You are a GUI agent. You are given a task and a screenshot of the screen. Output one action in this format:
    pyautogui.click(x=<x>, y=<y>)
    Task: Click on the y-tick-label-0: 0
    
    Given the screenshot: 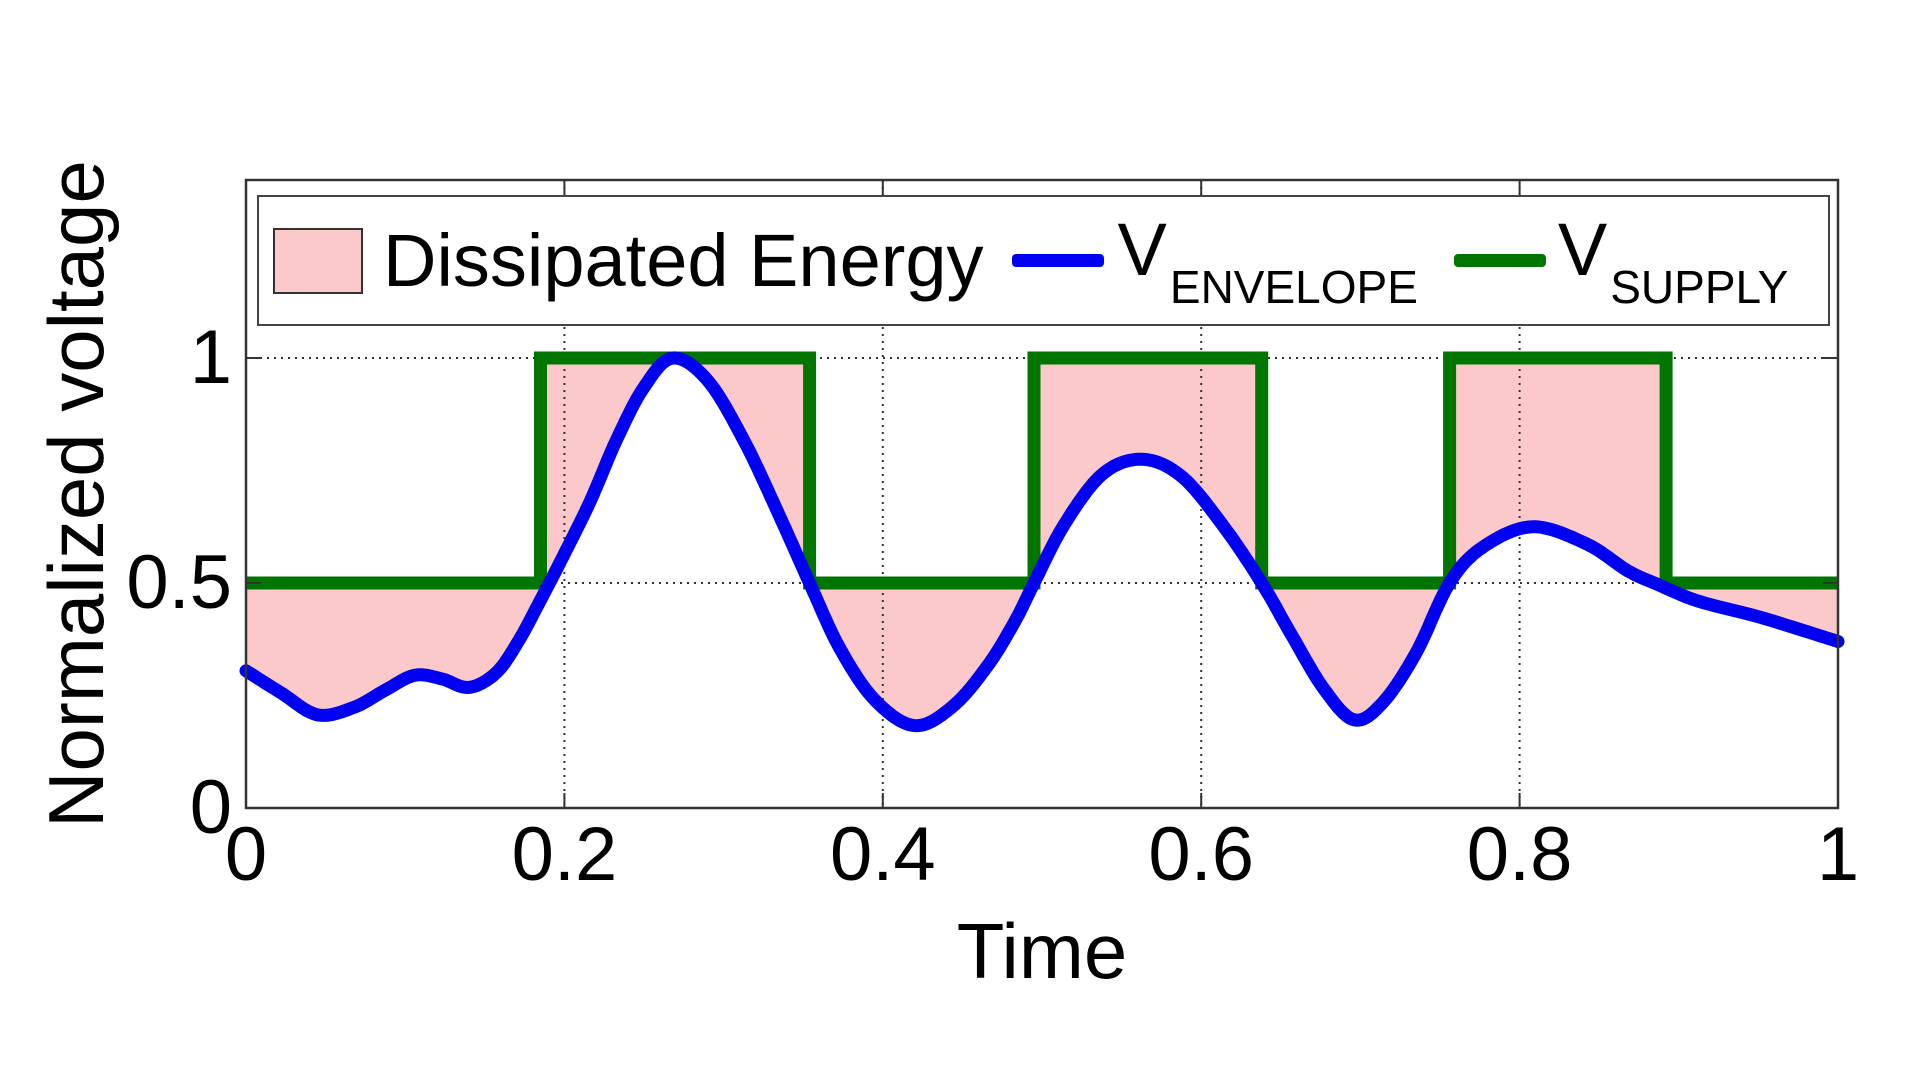 What is the action you would take?
    pyautogui.click(x=210, y=807)
    